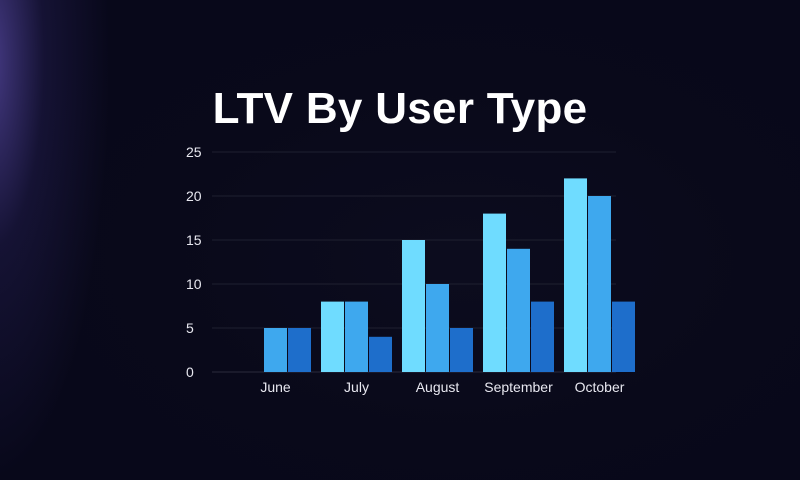 The width and height of the screenshot is (800, 480). What do you see at coordinates (194, 284) in the screenshot?
I see `y-tick-label: 10` at bounding box center [194, 284].